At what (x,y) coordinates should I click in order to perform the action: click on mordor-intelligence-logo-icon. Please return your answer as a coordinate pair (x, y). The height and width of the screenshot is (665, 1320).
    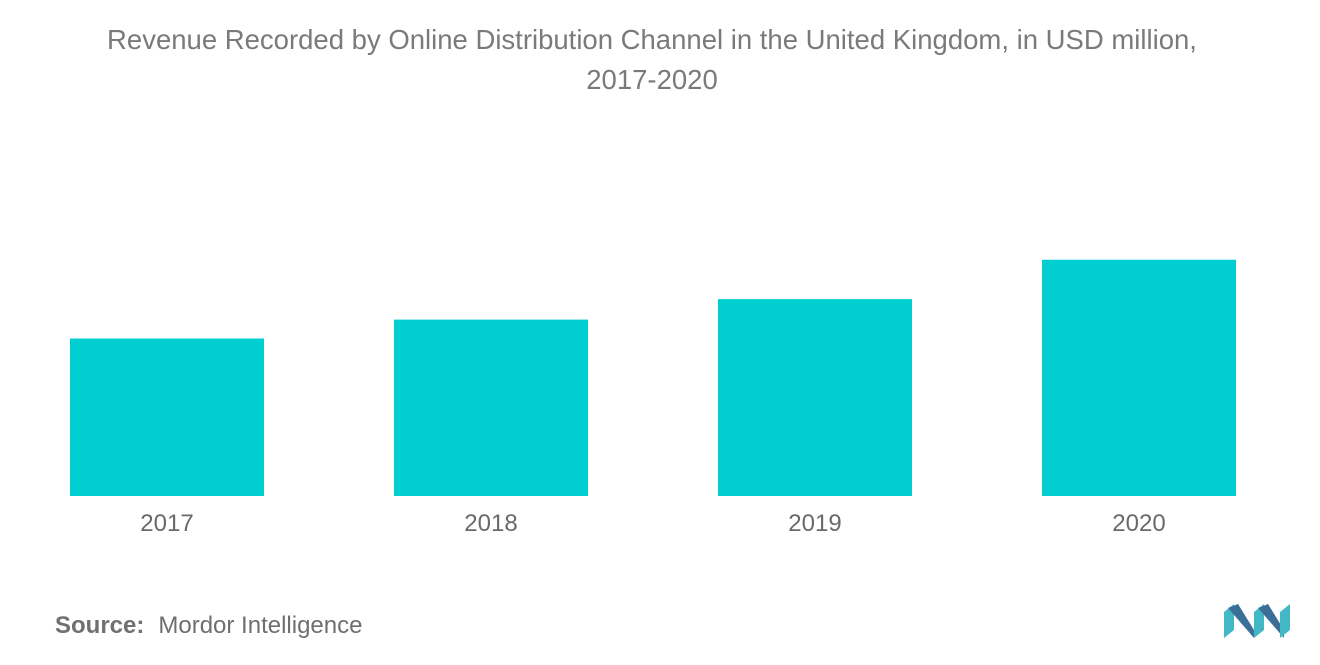
    Looking at the image, I should click on (1257, 621).